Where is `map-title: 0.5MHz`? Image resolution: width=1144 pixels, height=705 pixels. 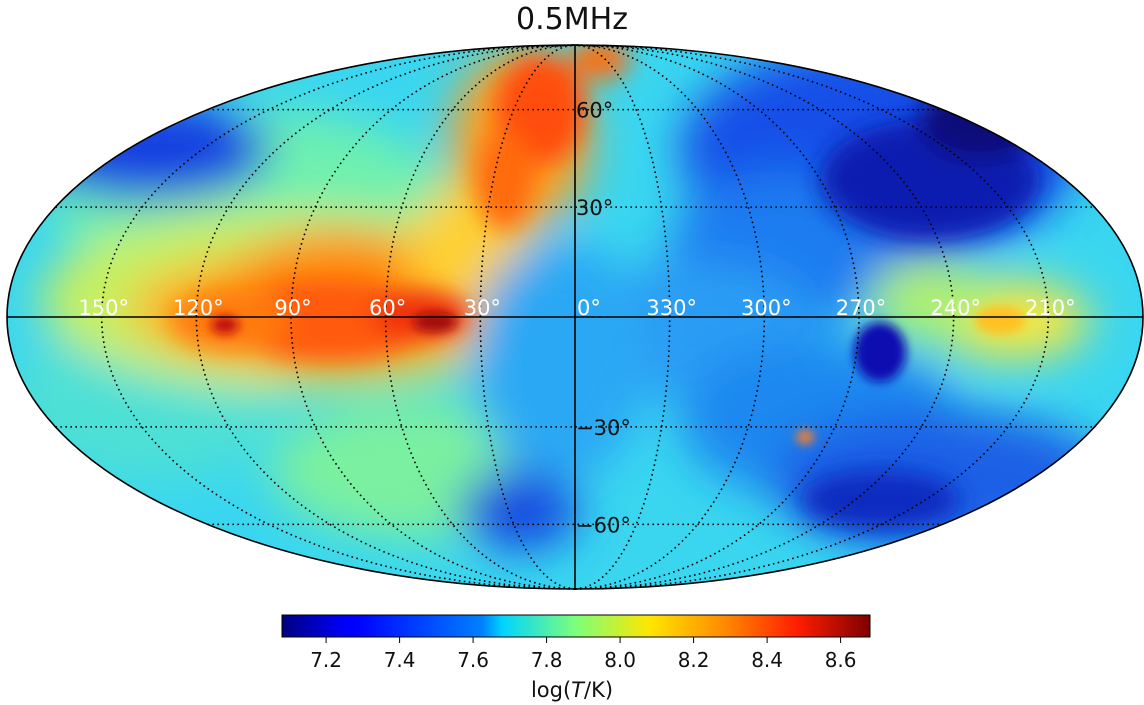
map-title: 0.5MHz is located at coordinates (572, 19).